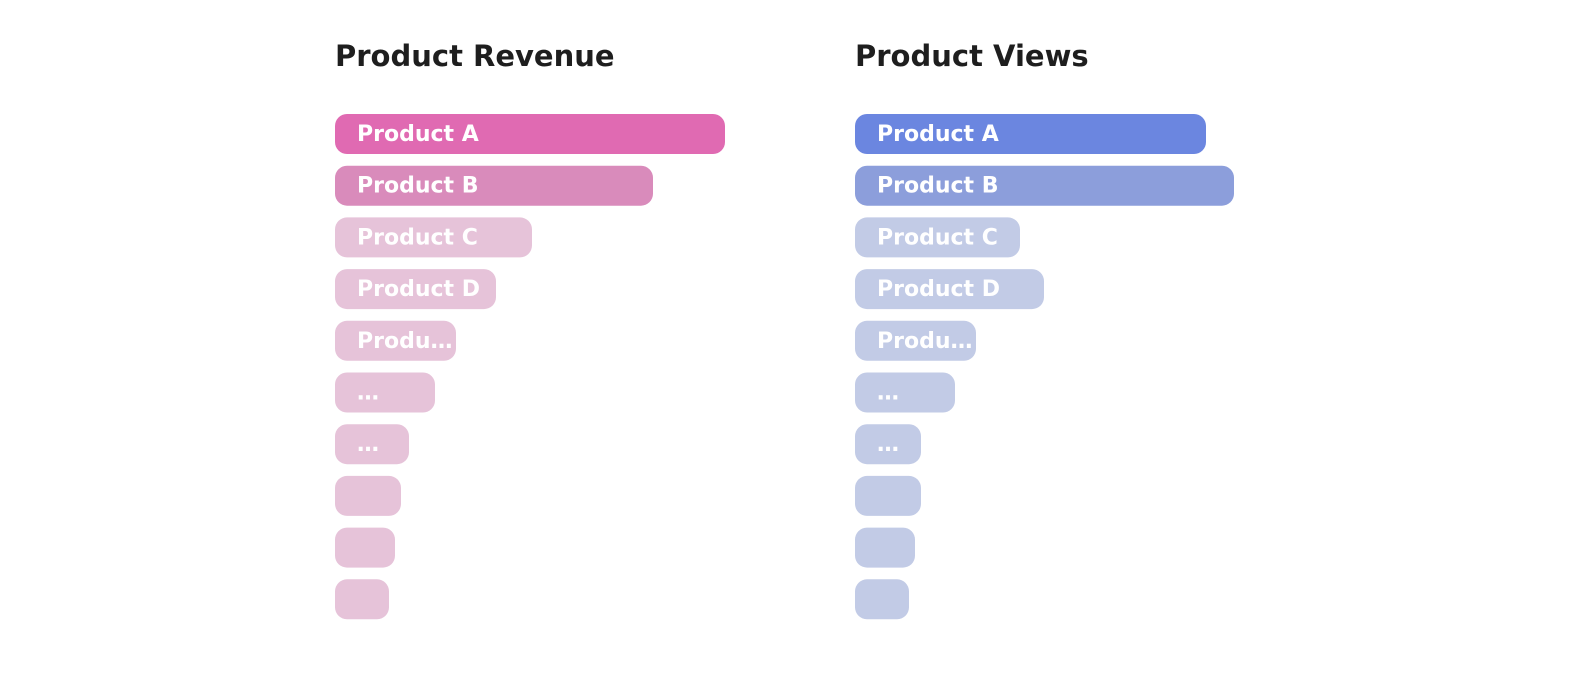  What do you see at coordinates (972, 56) in the screenshot?
I see `chart-title: Product Views` at bounding box center [972, 56].